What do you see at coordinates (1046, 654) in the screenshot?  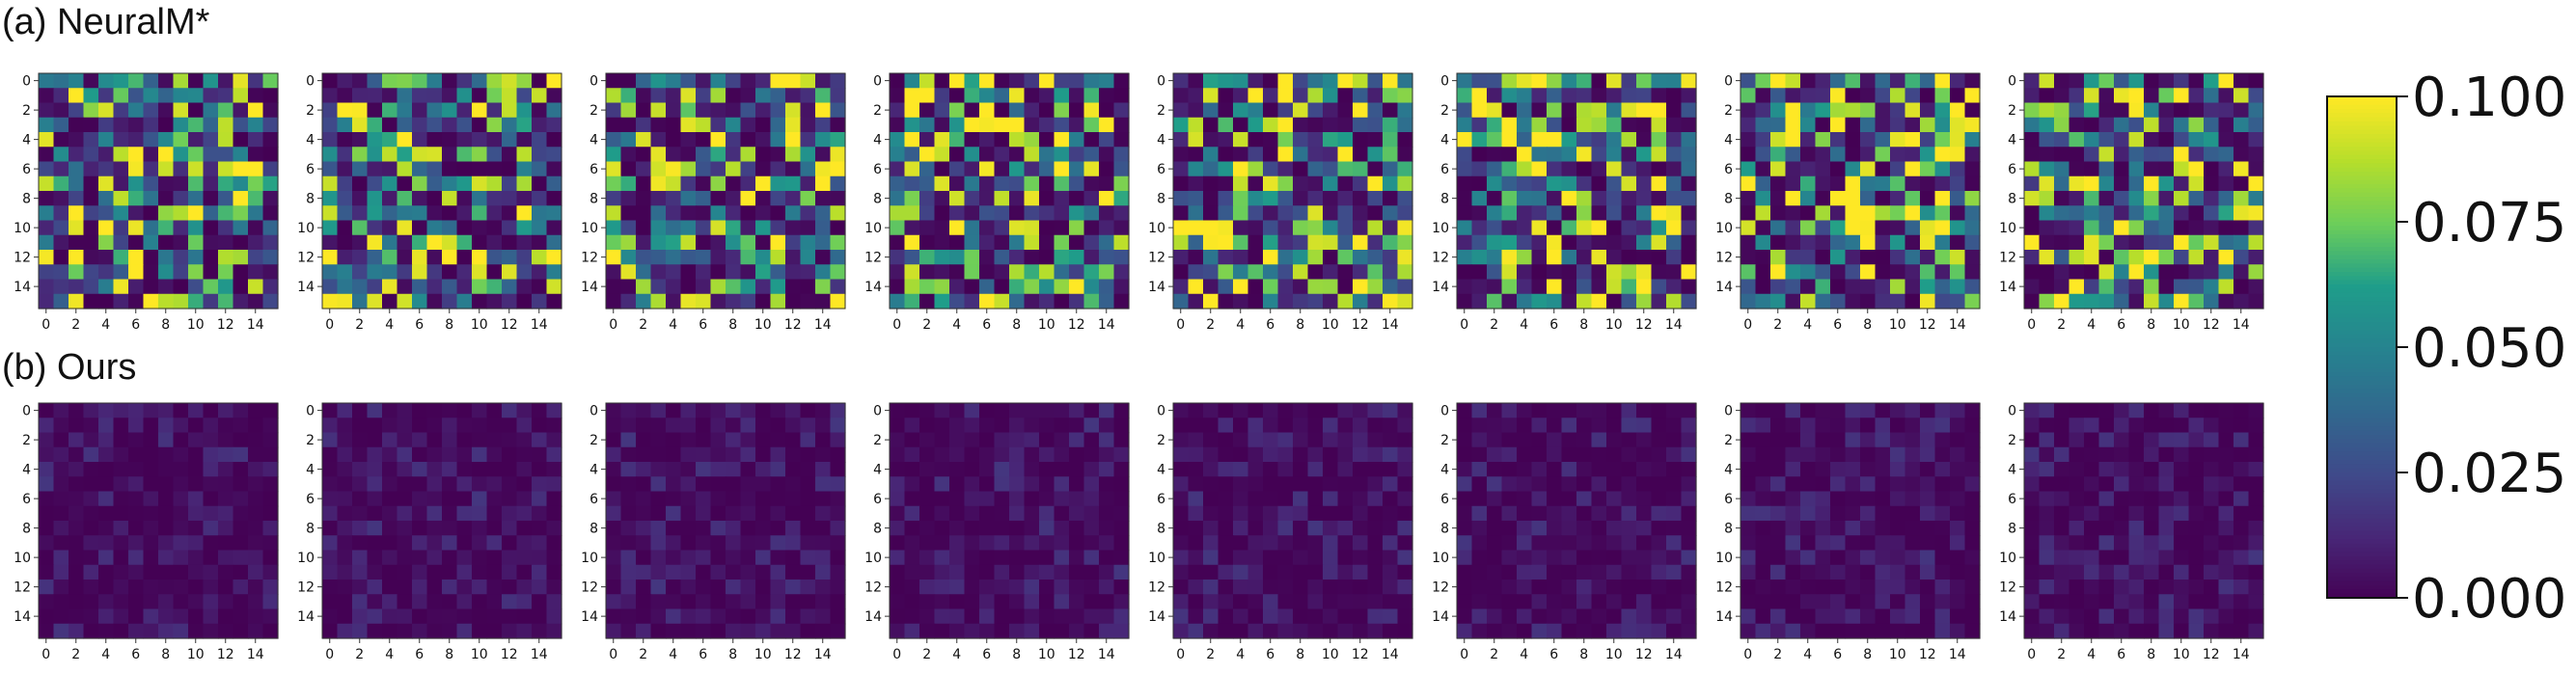 I see `x-tick-label: 10` at bounding box center [1046, 654].